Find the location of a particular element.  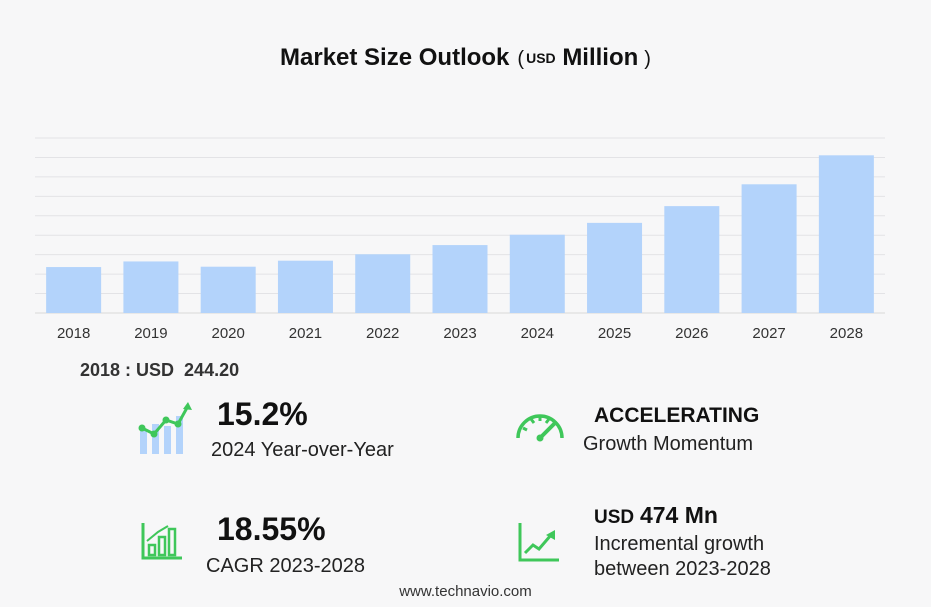

chart-title: Market Size Outlook (USD Million) is located at coordinates (465, 58).